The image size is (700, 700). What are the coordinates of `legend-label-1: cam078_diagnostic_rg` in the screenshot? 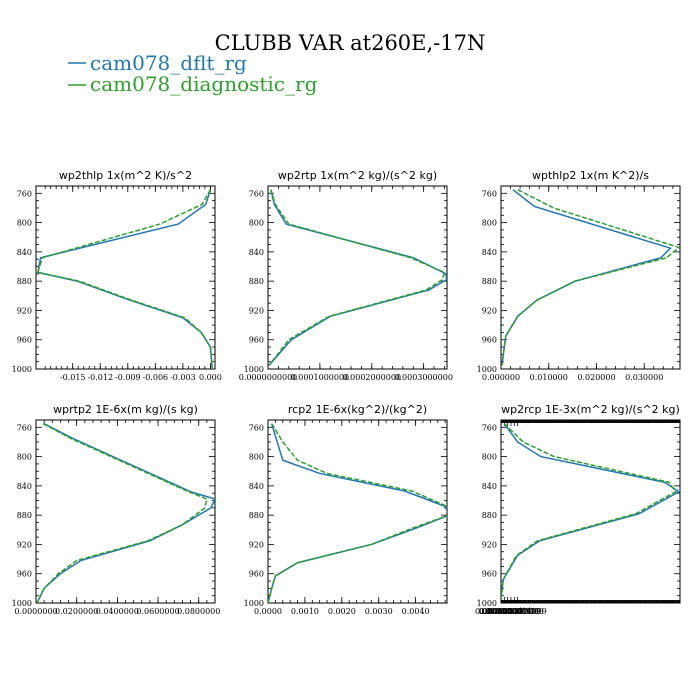 It's located at (204, 84).